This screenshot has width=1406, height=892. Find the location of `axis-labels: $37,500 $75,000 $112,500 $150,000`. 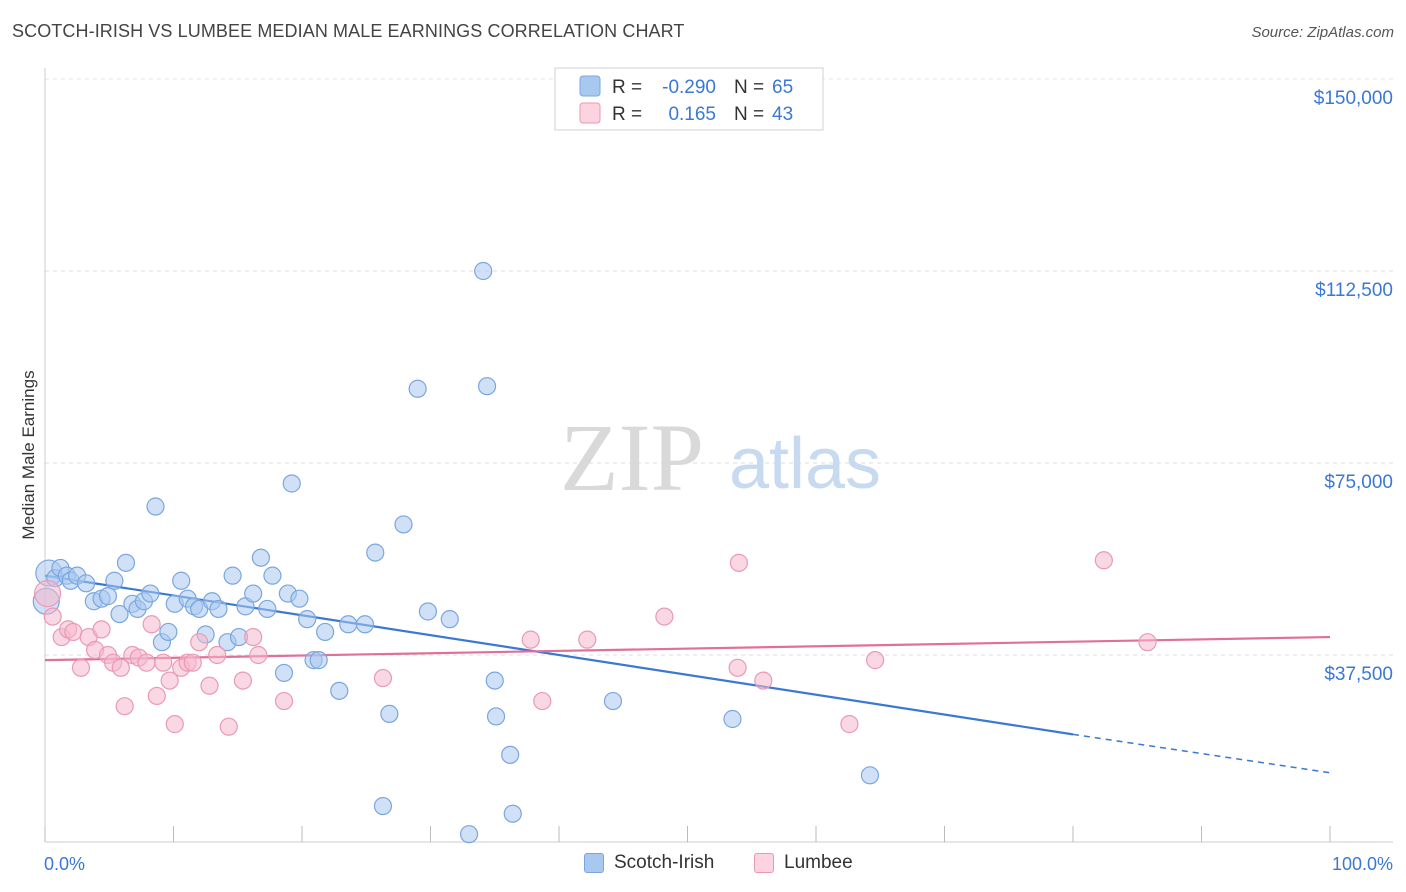

axis-labels: $37,500 $75,000 $112,500 $150,000 is located at coordinates (1353, 386).